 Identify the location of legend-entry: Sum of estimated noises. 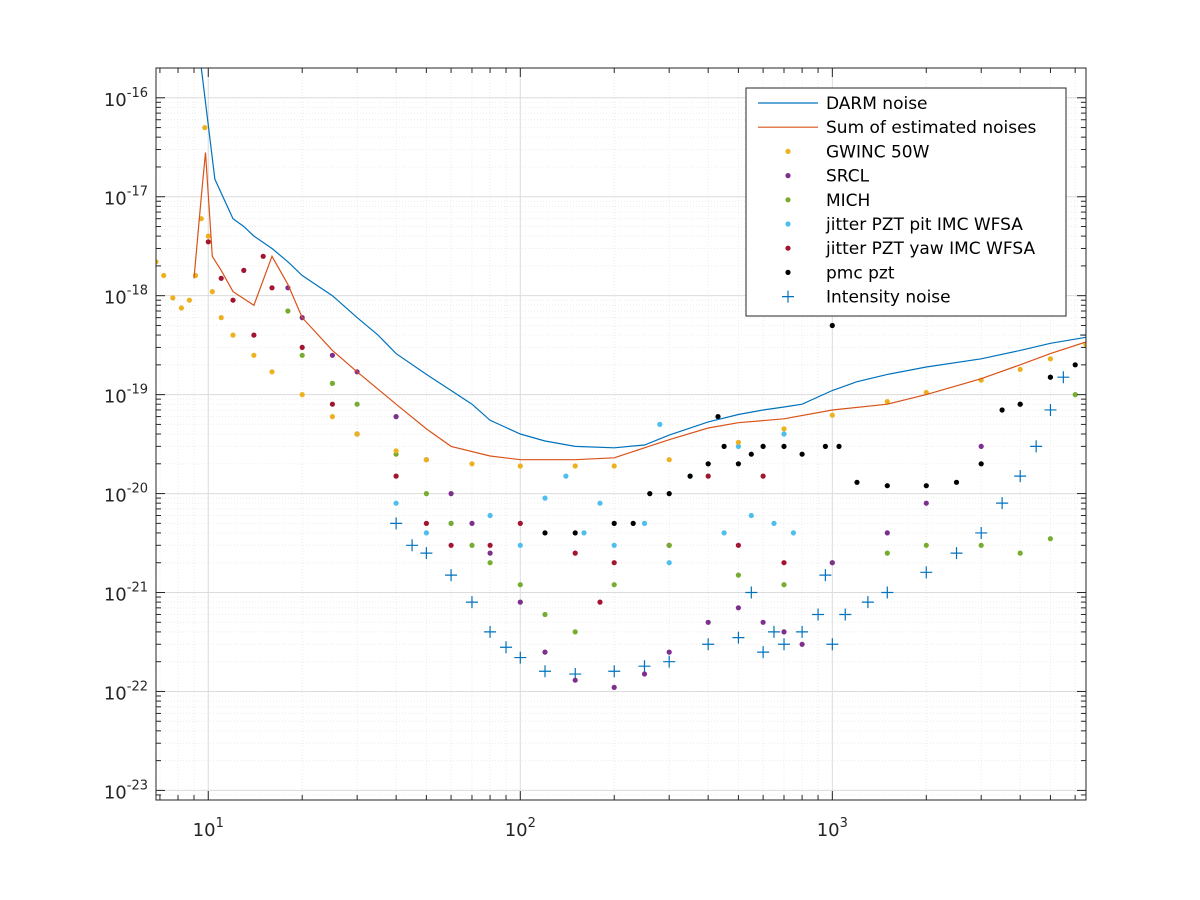
(897, 128).